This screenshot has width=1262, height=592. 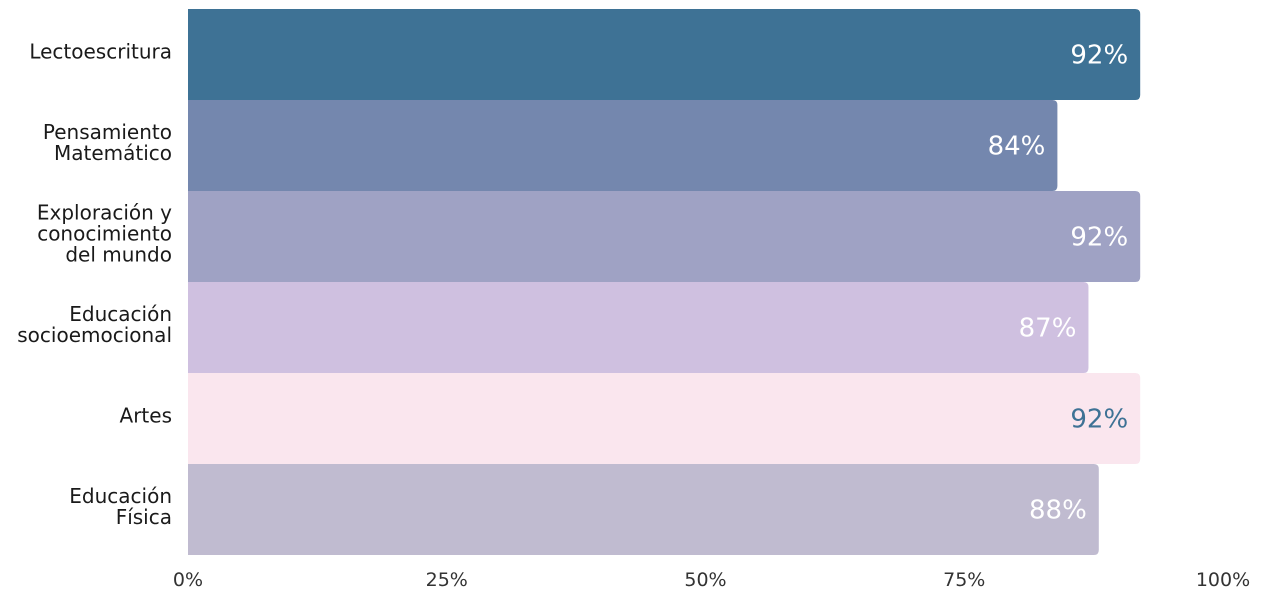 I want to click on category-label: Exploración y conocimiento del mundo, so click(x=104, y=234).